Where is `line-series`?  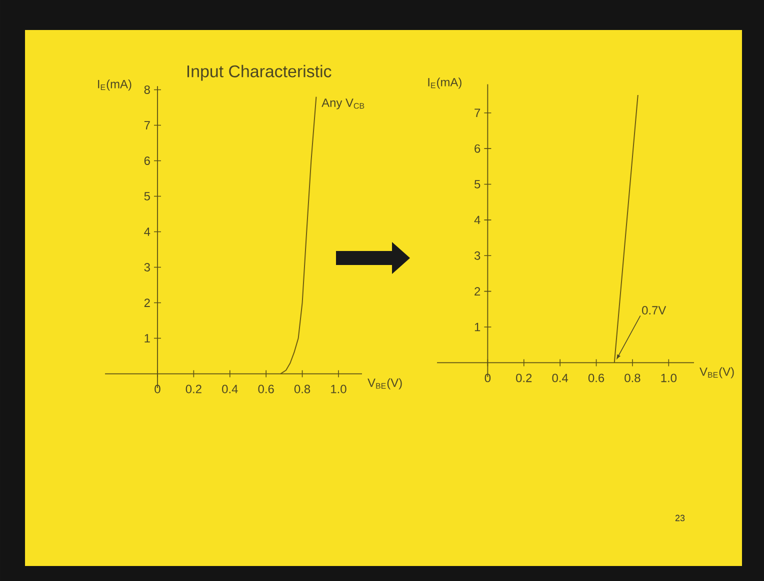
line-series is located at coordinates (298, 235).